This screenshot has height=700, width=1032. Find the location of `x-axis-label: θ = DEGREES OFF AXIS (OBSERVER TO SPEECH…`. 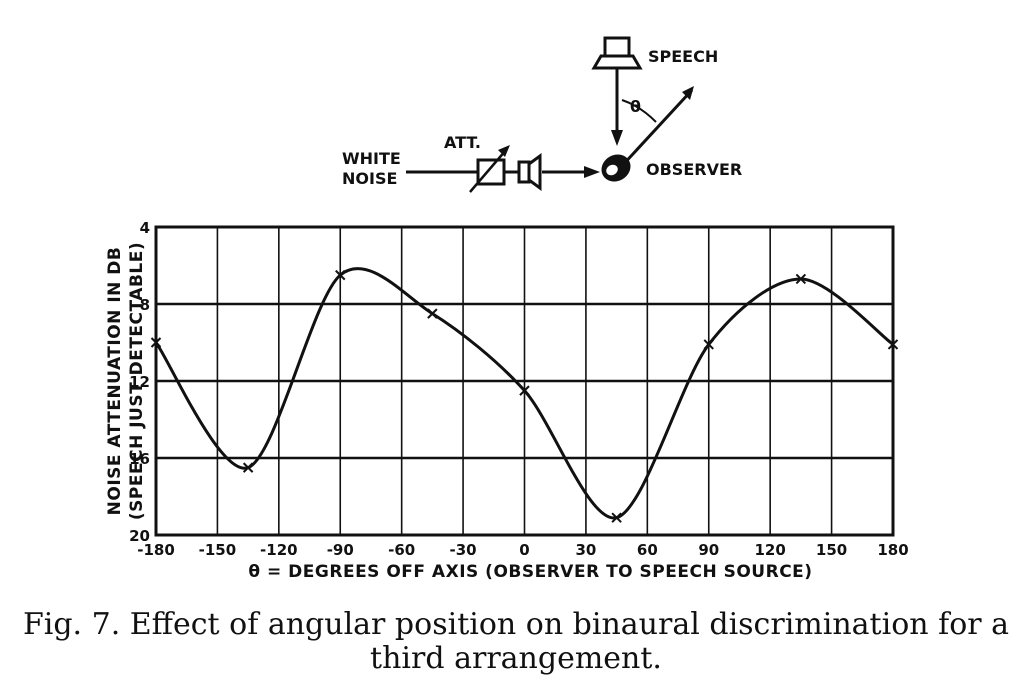

x-axis-label: θ = DEGREES OFF AXIS (OBSERVER TO SPEECH… is located at coordinates (530, 572).